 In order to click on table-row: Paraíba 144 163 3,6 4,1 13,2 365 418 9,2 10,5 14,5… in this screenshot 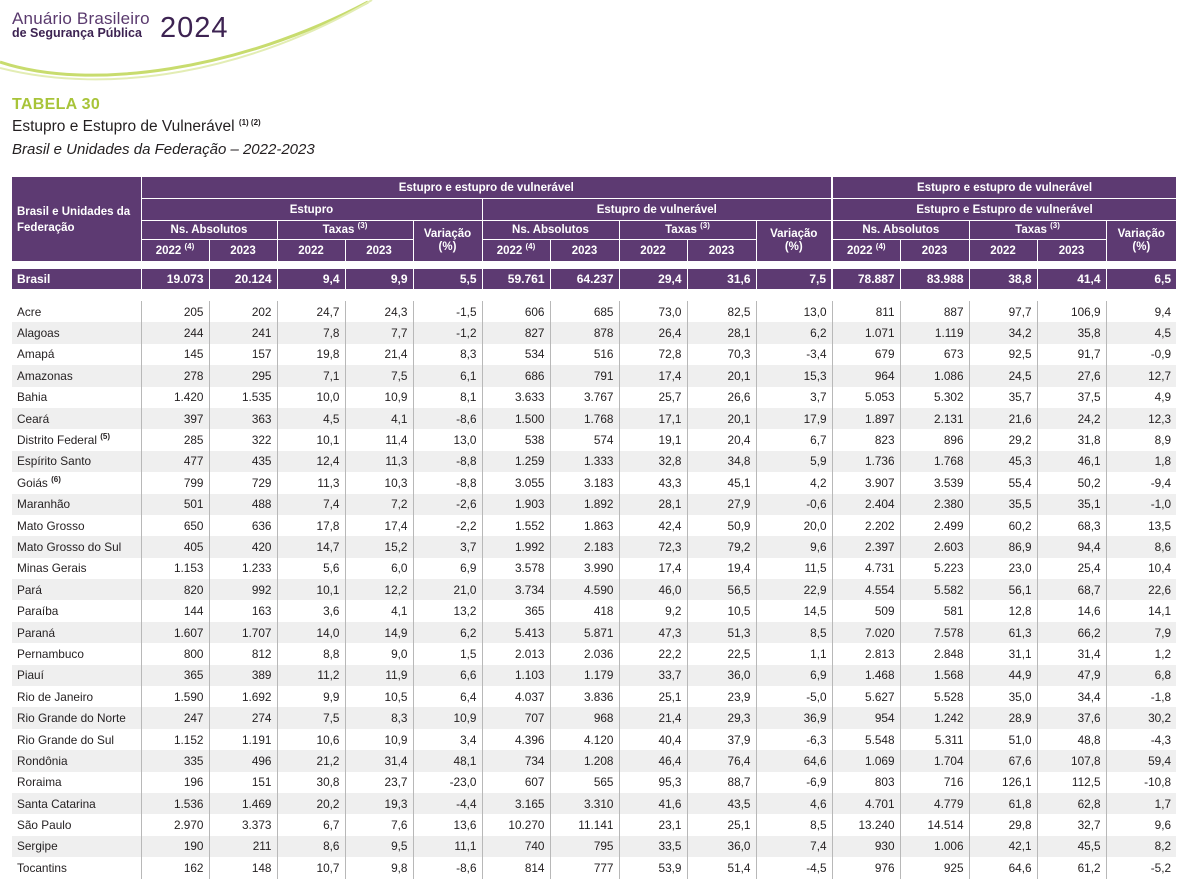, I will do `click(594, 611)`.